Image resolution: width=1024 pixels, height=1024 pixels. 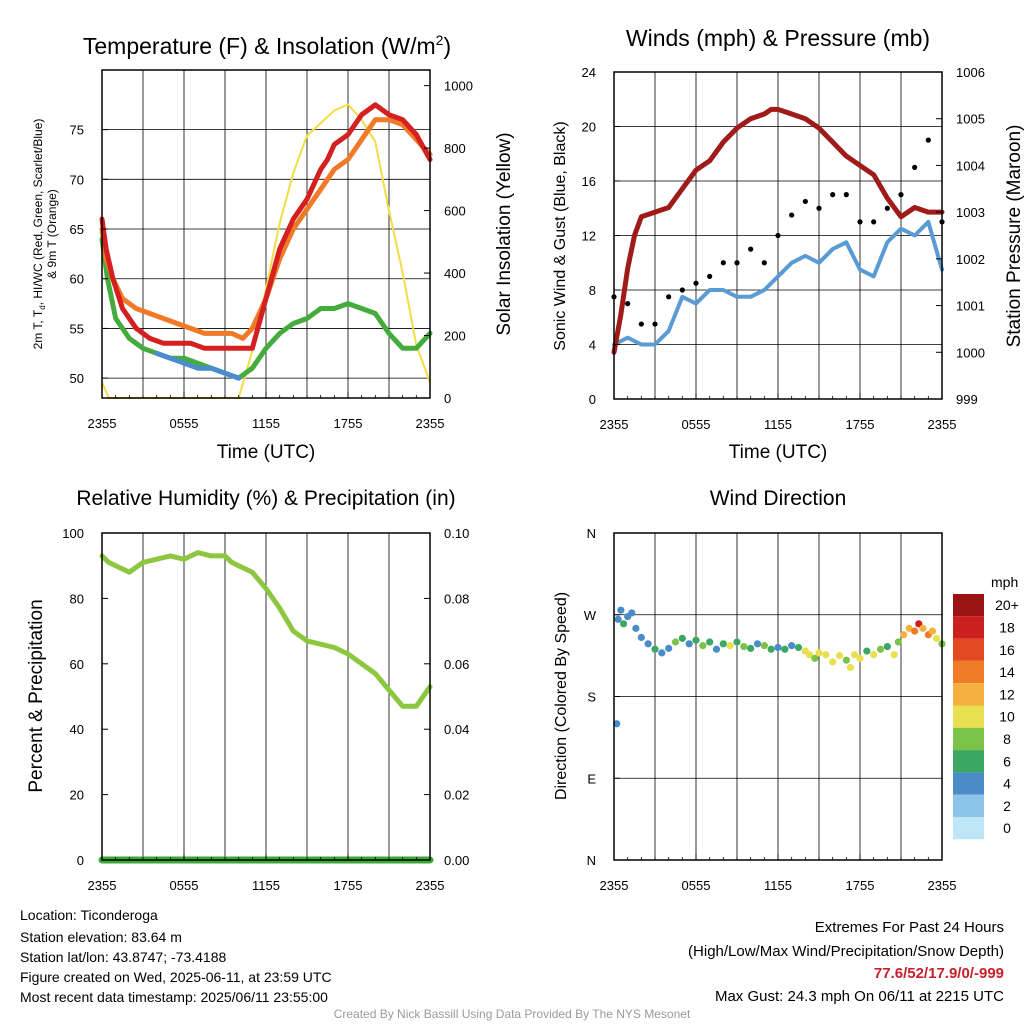 I want to click on dewpoint-line, so click(x=266, y=308).